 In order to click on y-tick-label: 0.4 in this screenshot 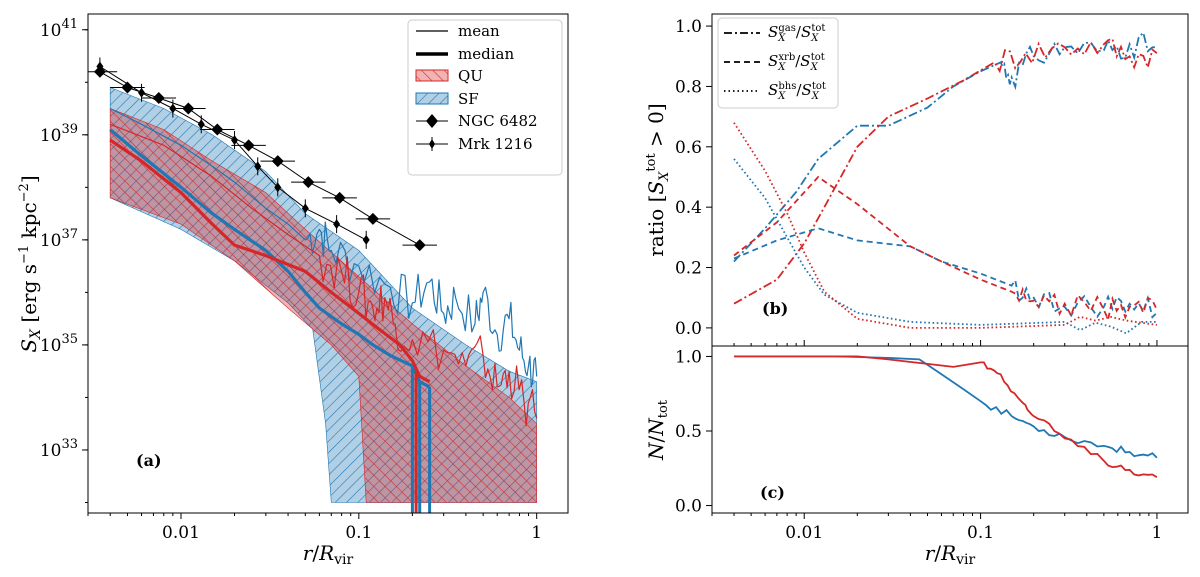, I will do `click(688, 208)`.